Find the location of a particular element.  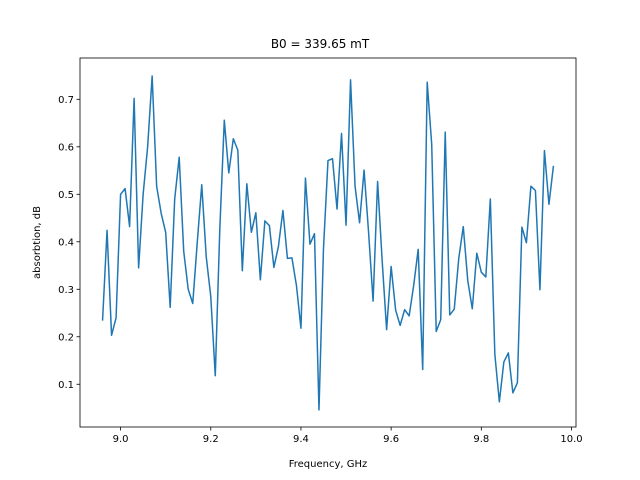

x-tick-label: 9.2 is located at coordinates (211, 439).